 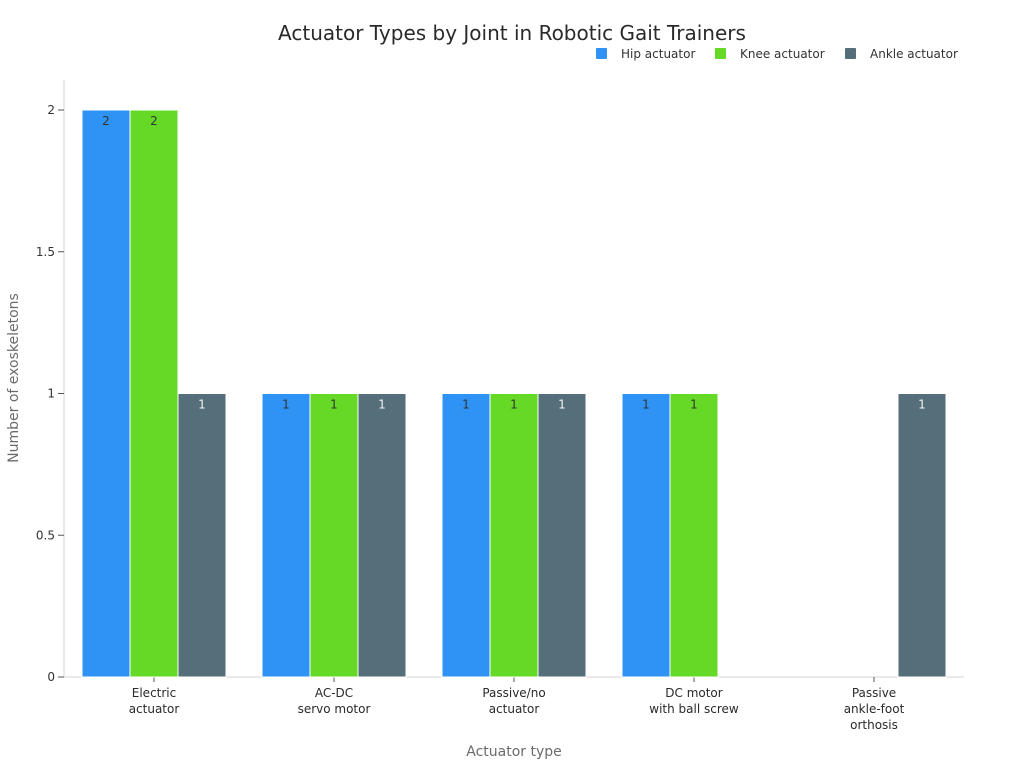 What do you see at coordinates (874, 709) in the screenshot?
I see `x-tick-label: Passive ankle-foot orthosis` at bounding box center [874, 709].